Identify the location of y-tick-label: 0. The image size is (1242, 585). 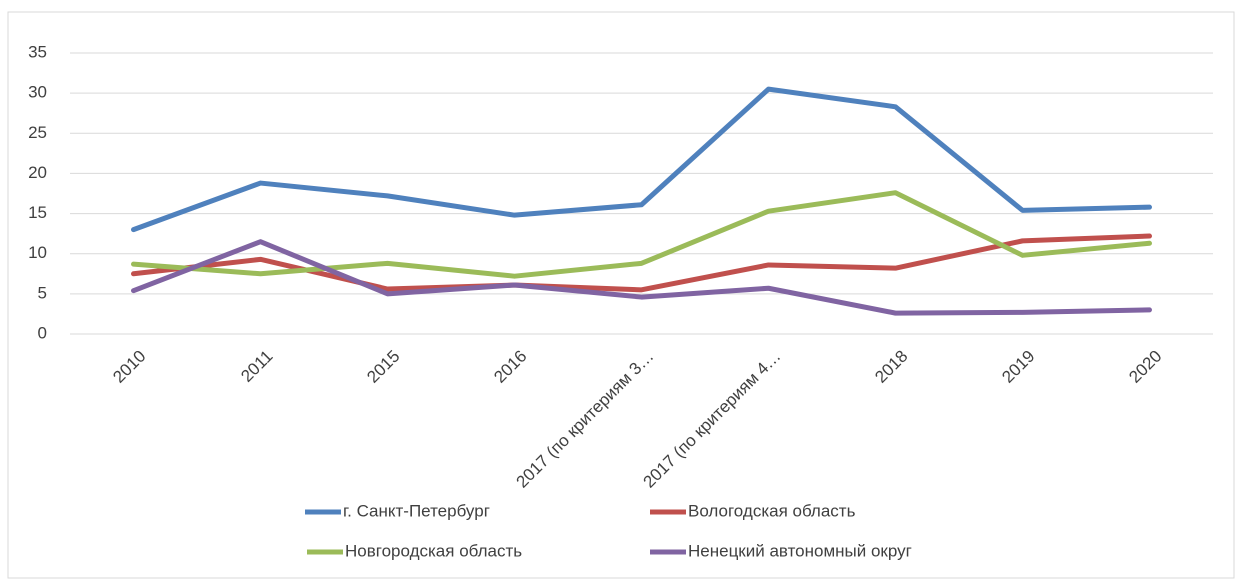
(42, 332).